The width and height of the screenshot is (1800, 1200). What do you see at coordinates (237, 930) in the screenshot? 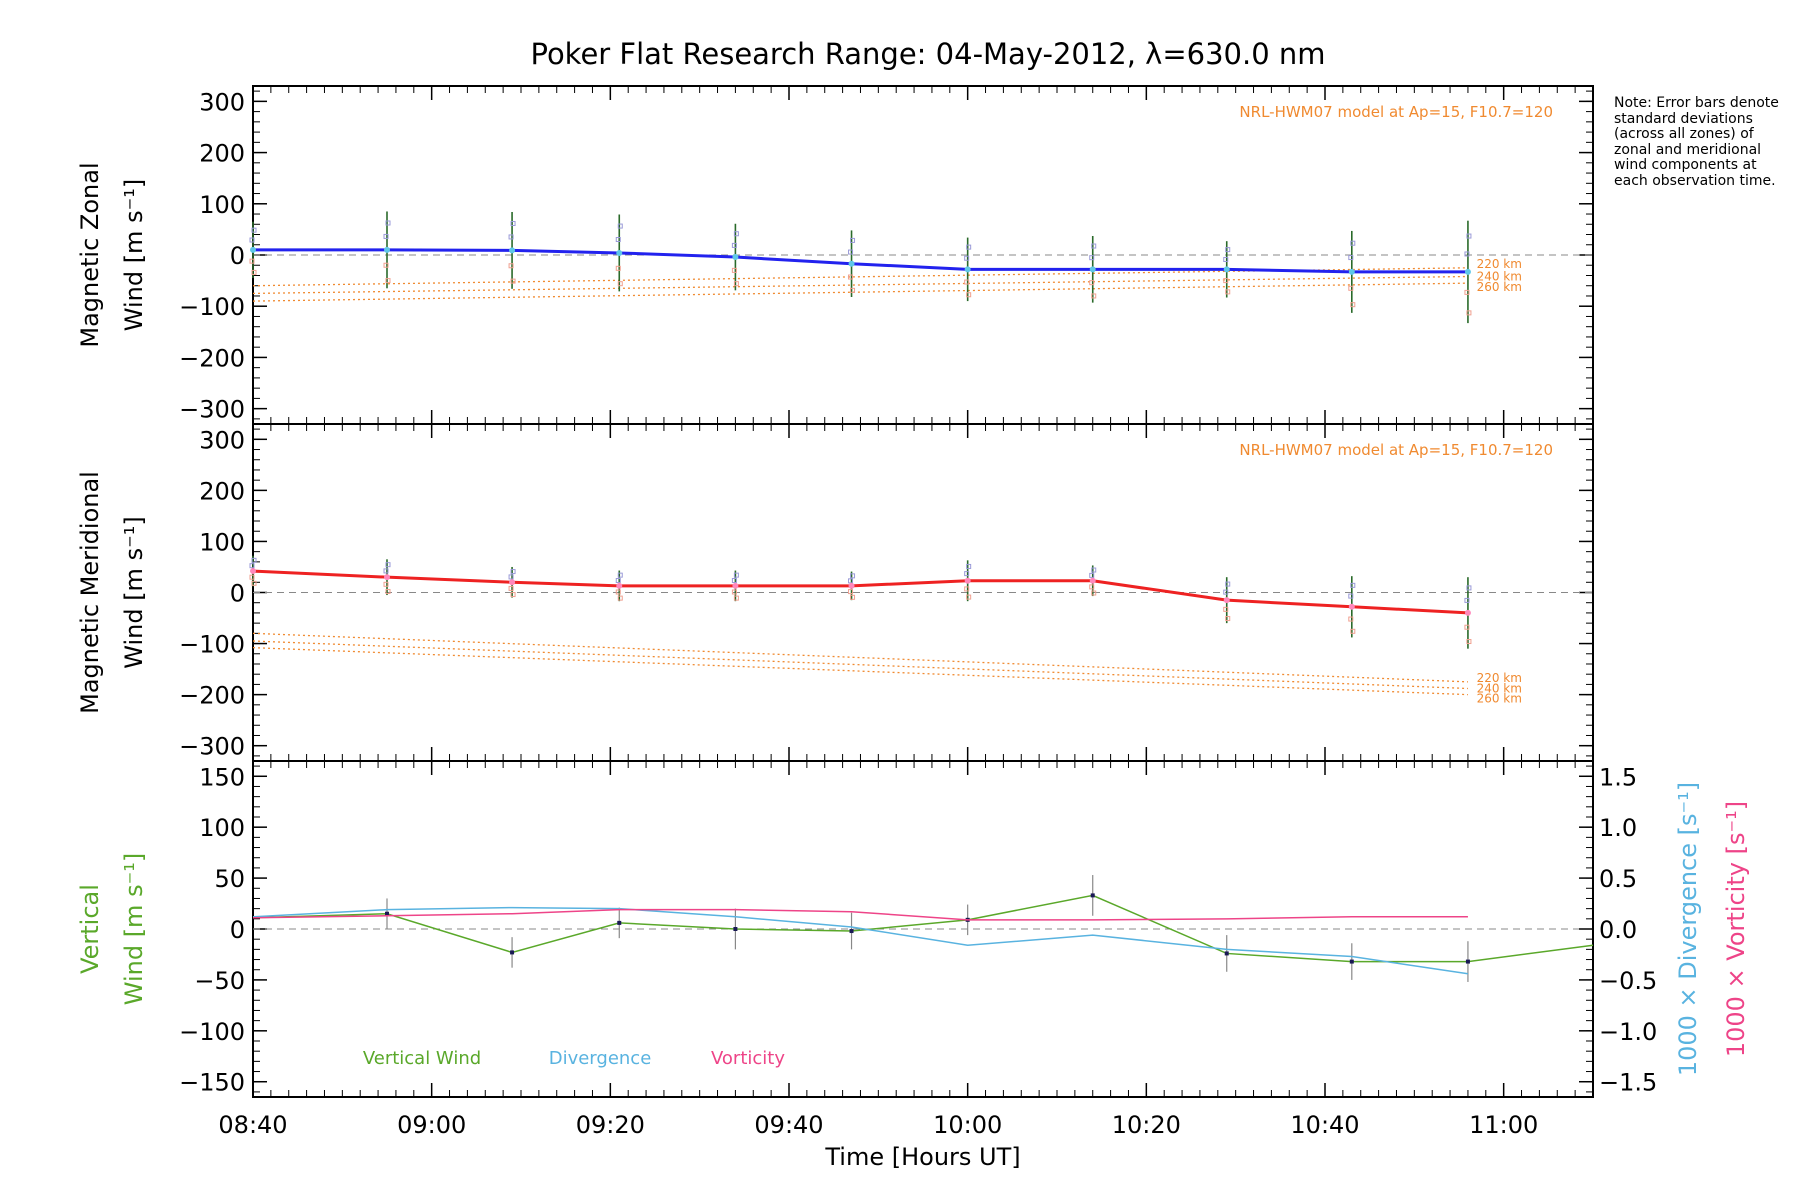
I see `y-tick-label: 0` at bounding box center [237, 930].